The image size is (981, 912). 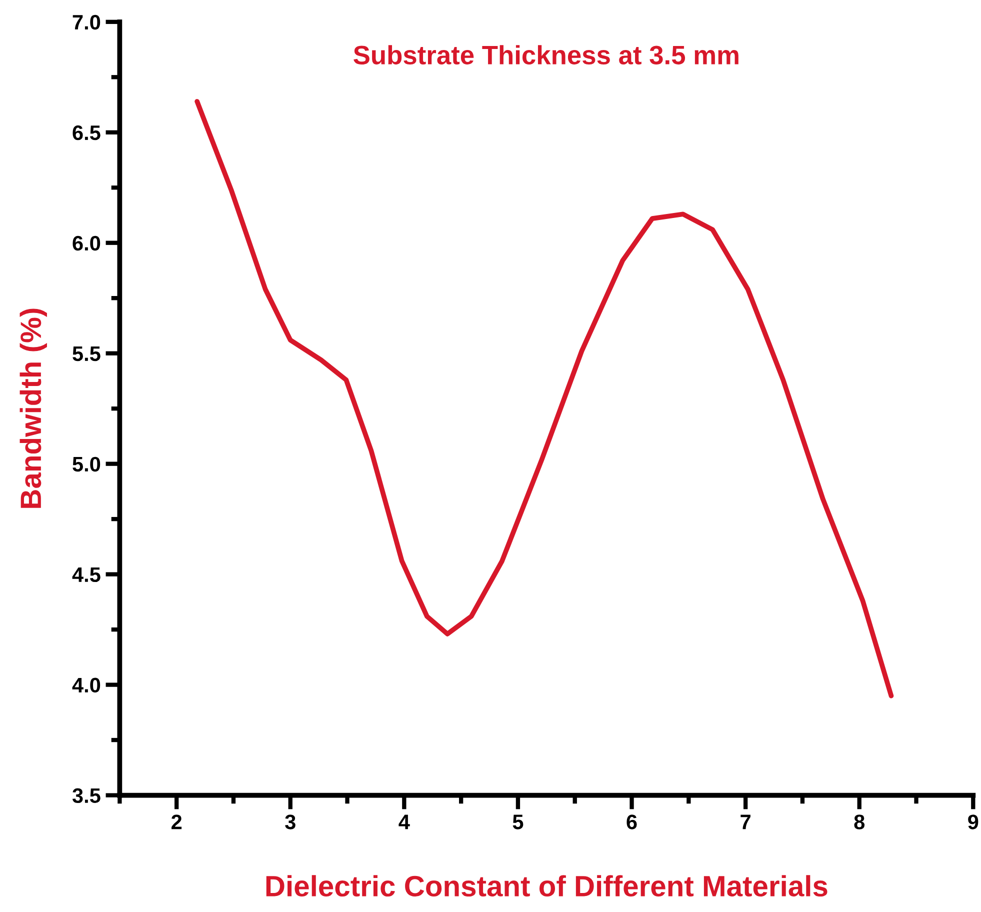 What do you see at coordinates (86, 685) in the screenshot?
I see `y-tick-label: 4.0` at bounding box center [86, 685].